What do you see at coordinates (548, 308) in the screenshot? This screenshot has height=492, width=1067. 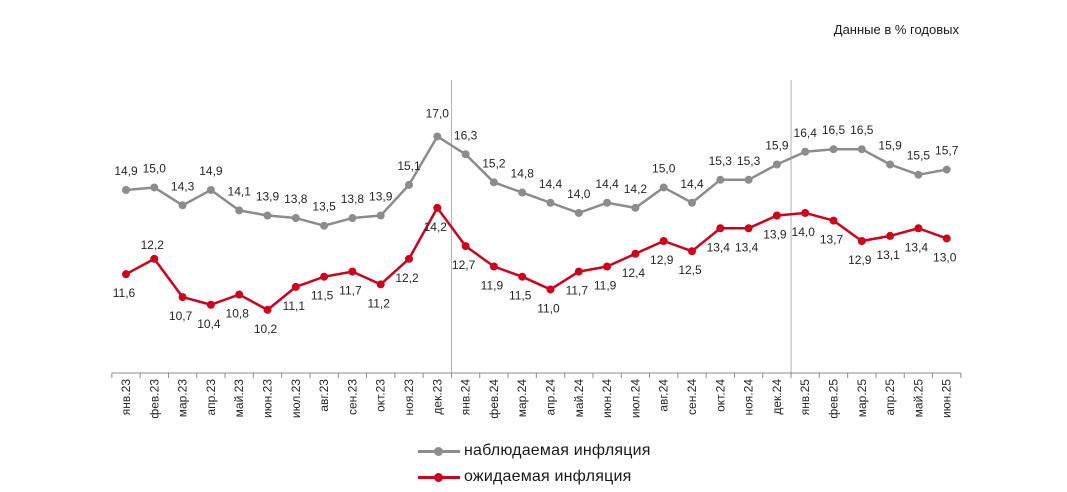 I see `data-label-expected: 11,0` at bounding box center [548, 308].